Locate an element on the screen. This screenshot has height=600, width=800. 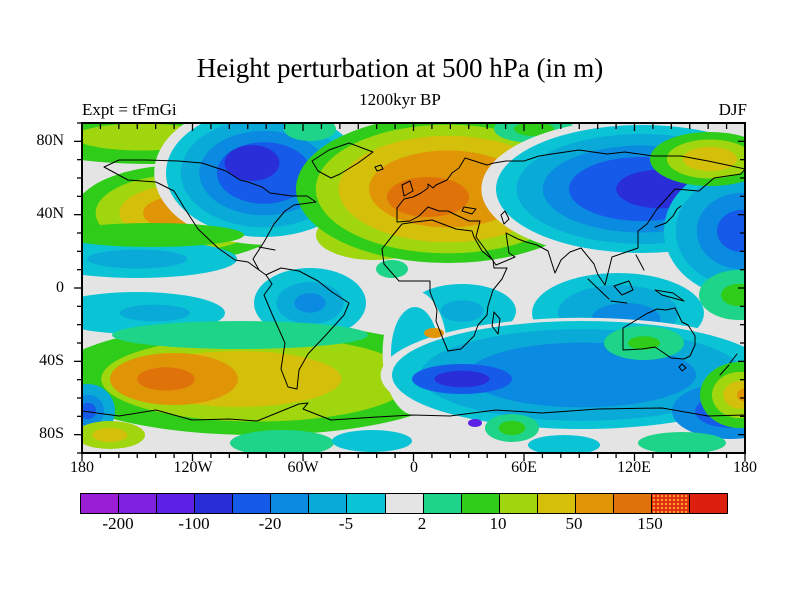
lon-label-120e: 120E is located at coordinates (634, 467).